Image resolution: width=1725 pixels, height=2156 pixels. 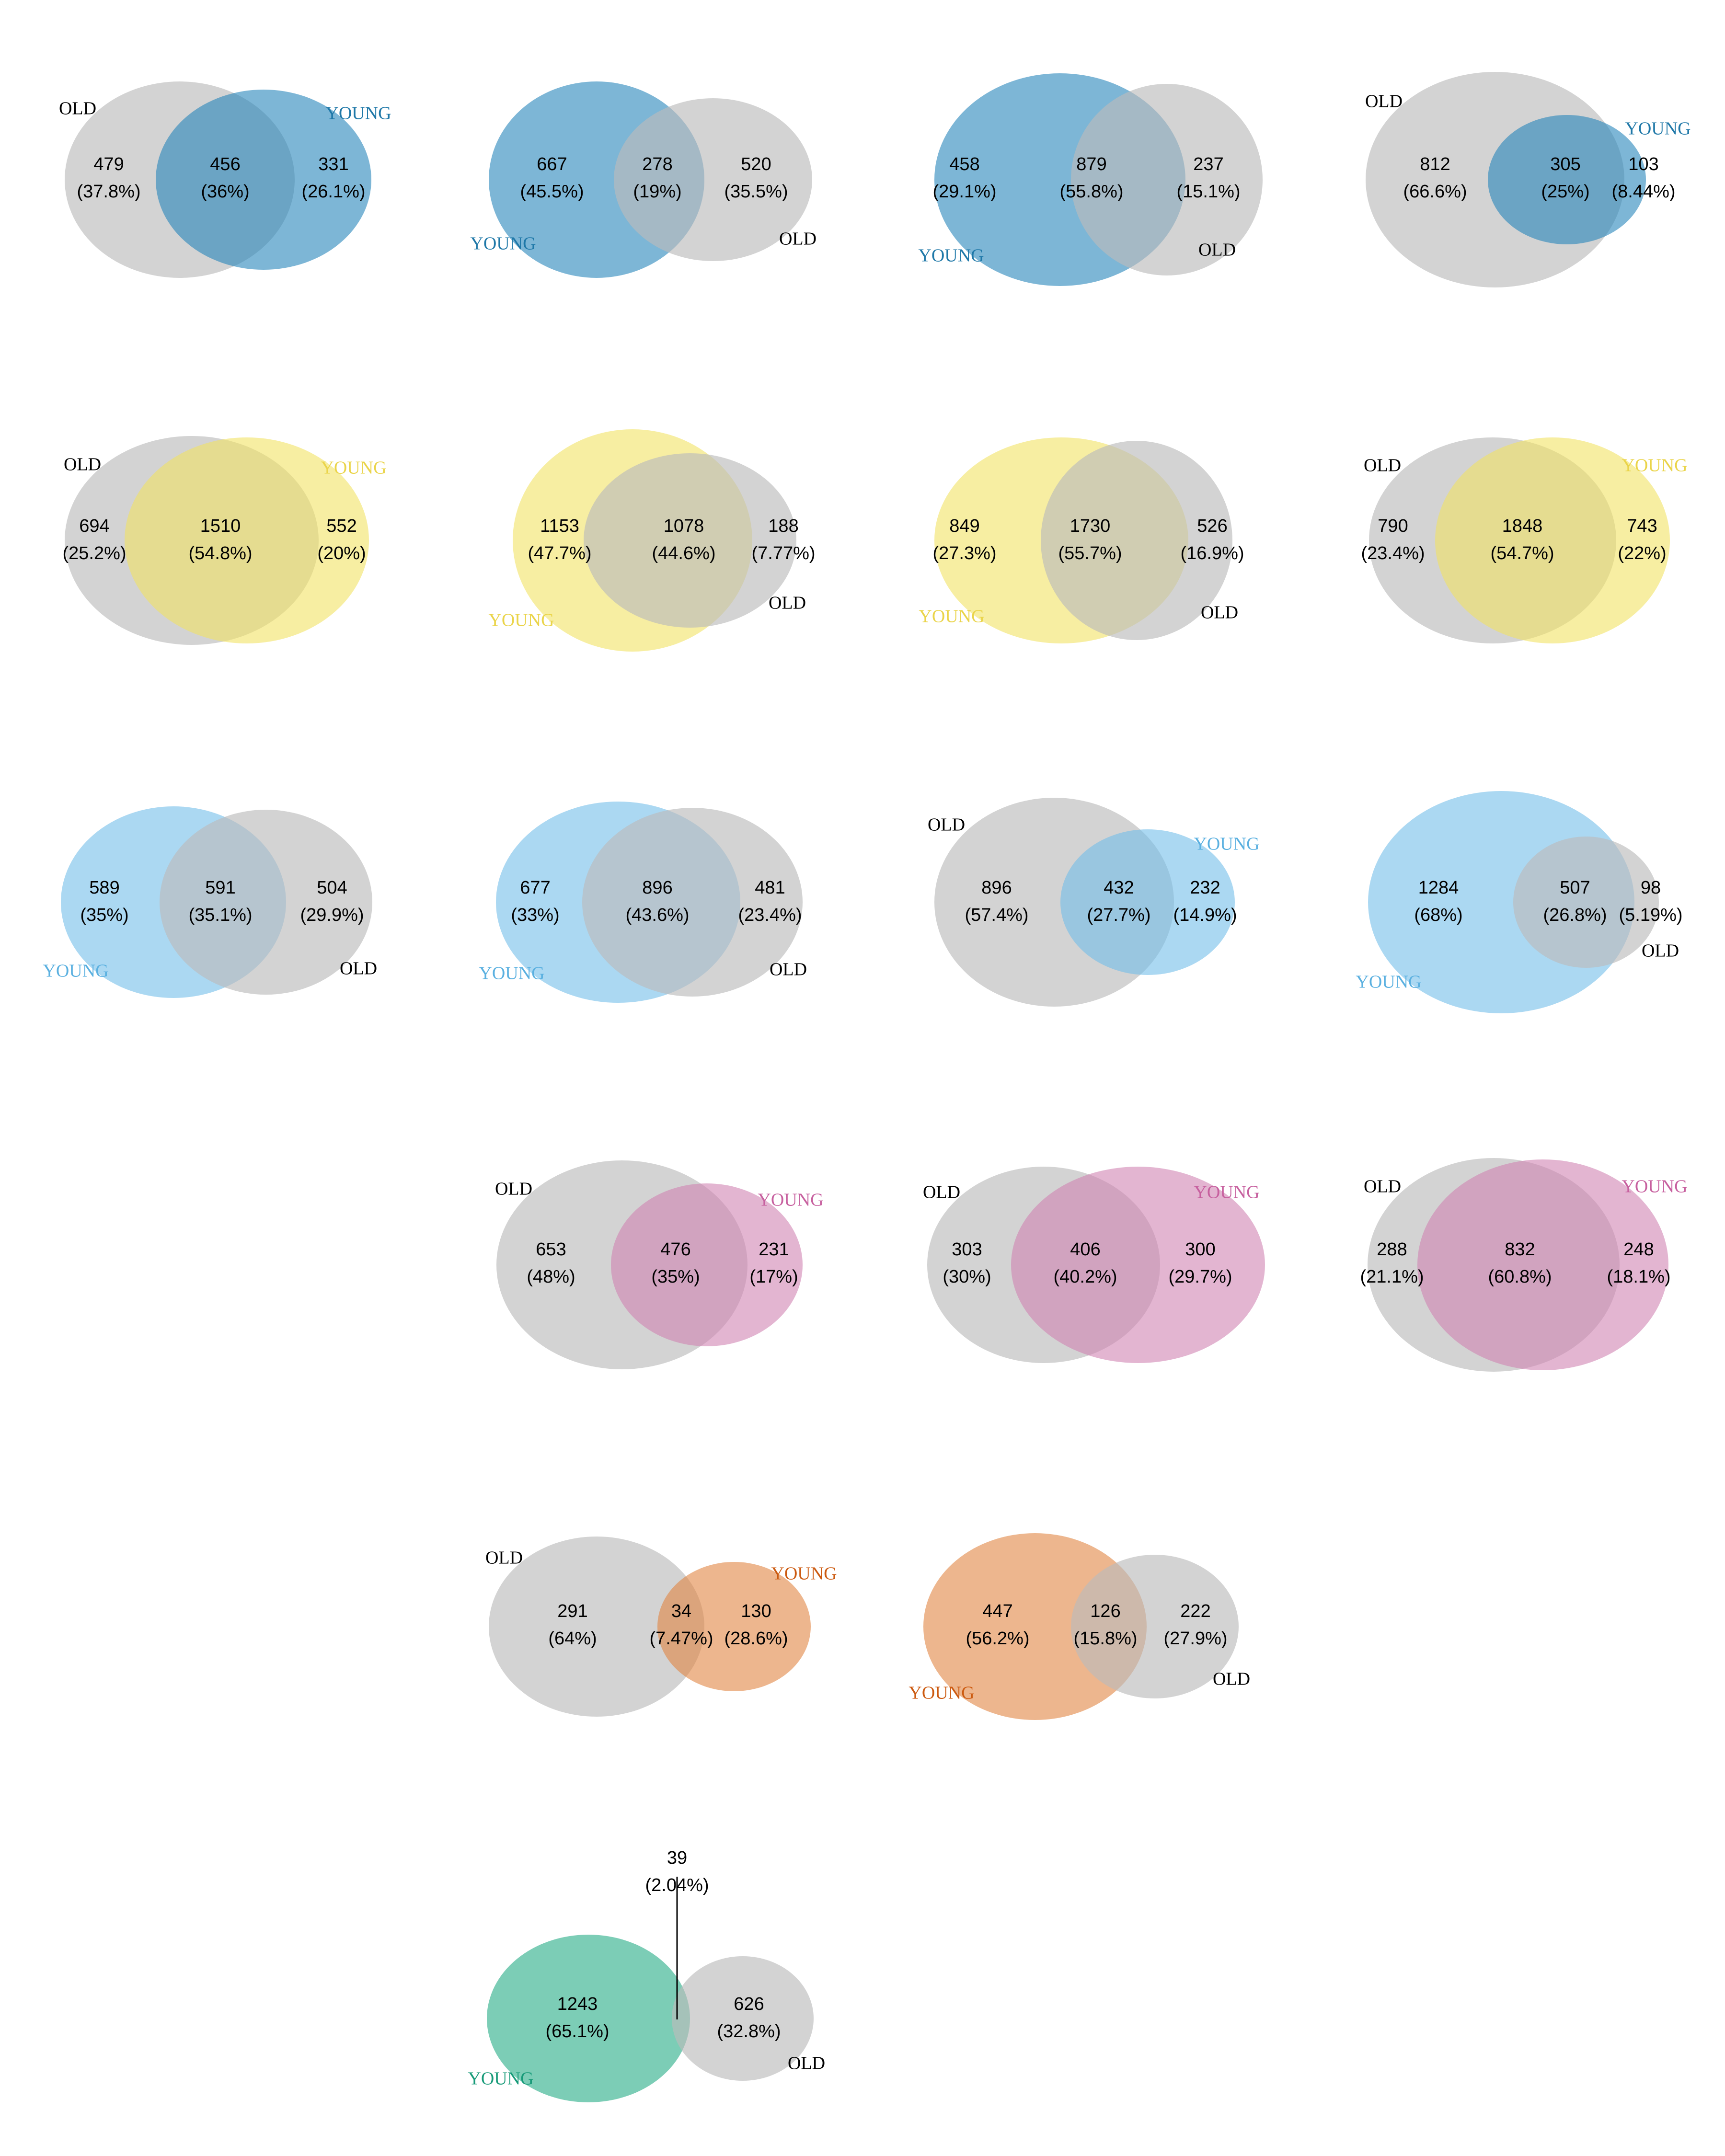 What do you see at coordinates (1565, 164) in the screenshot?
I see `region-count: 305` at bounding box center [1565, 164].